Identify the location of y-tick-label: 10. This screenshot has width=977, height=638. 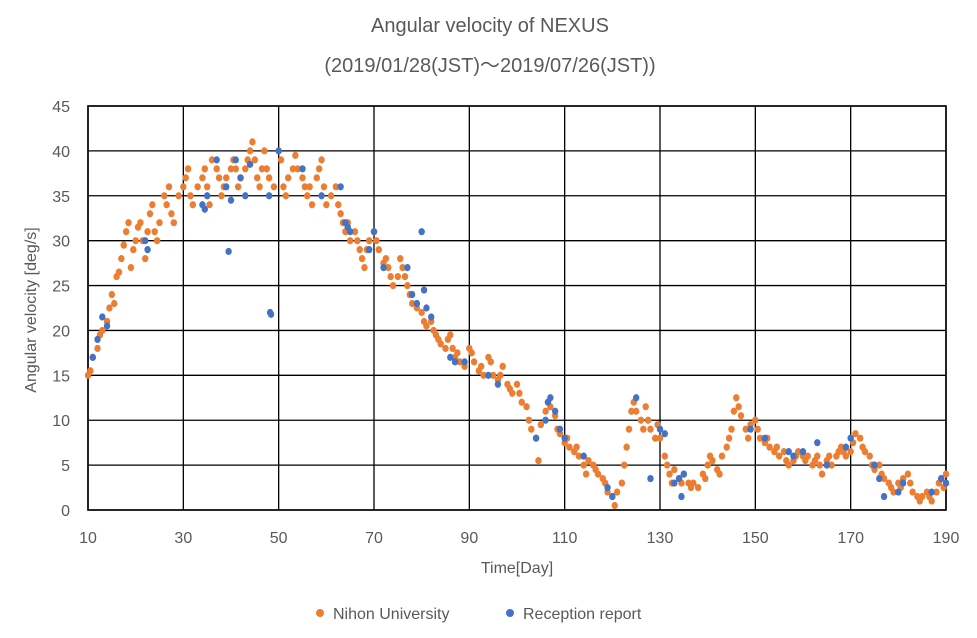
(61, 421).